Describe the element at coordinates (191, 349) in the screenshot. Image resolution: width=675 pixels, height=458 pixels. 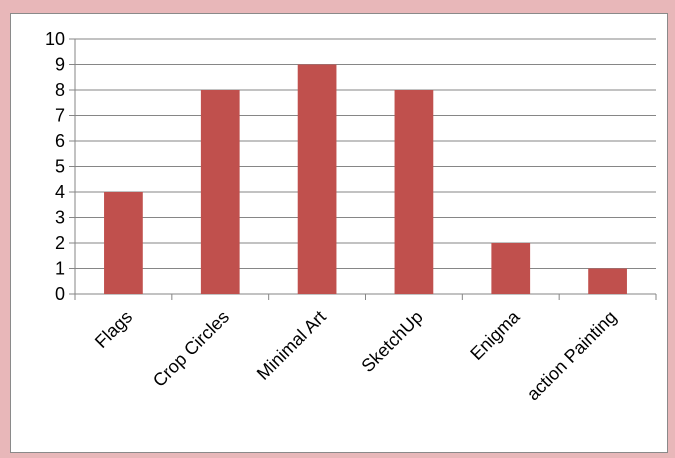
I see `x-tick-label: Crop Circles` at that location.